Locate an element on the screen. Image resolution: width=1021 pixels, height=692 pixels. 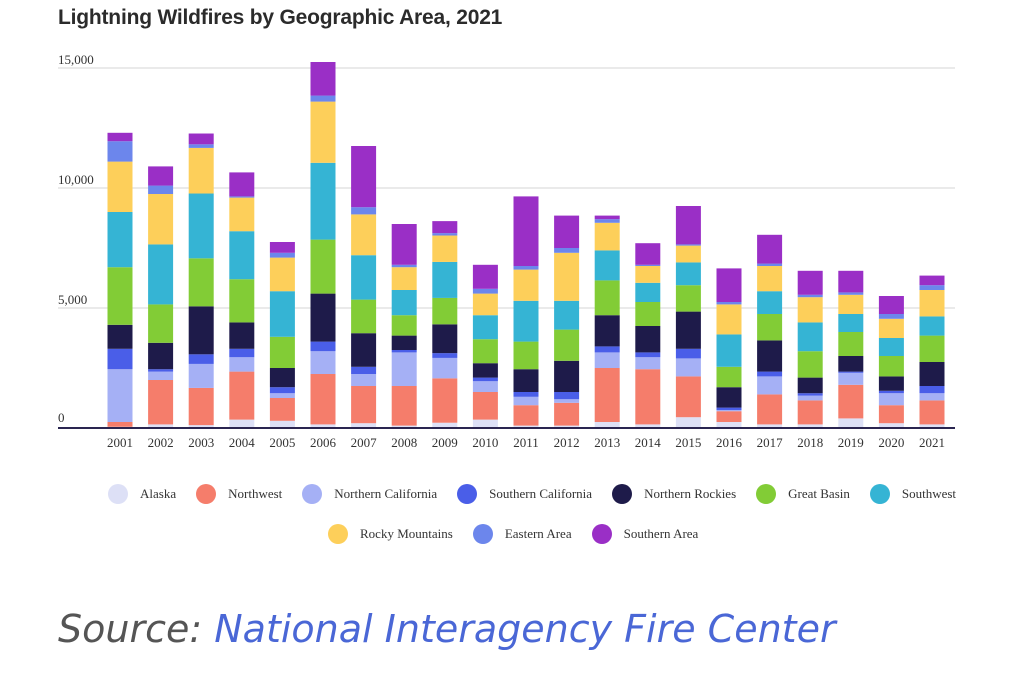
y-tick-label: 15,000 is located at coordinates (76, 59).